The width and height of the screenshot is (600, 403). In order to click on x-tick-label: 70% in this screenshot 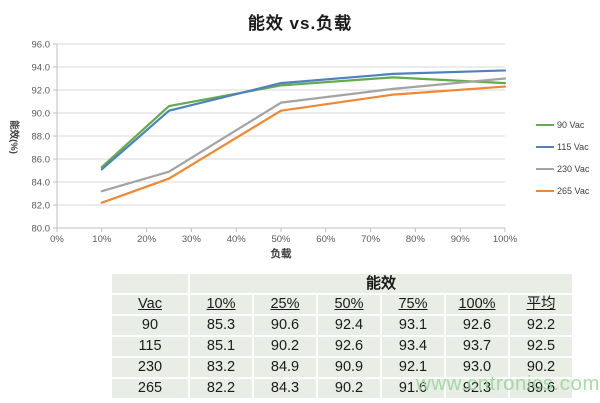, I will do `click(371, 239)`.